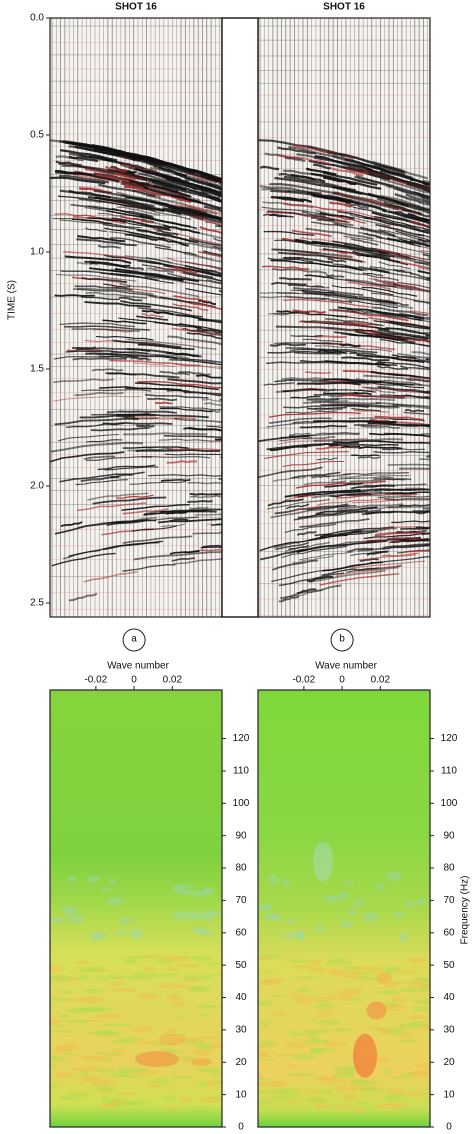 The width and height of the screenshot is (474, 1134). What do you see at coordinates (138, 666) in the screenshot?
I see `x-axis-label: Wave number` at bounding box center [138, 666].